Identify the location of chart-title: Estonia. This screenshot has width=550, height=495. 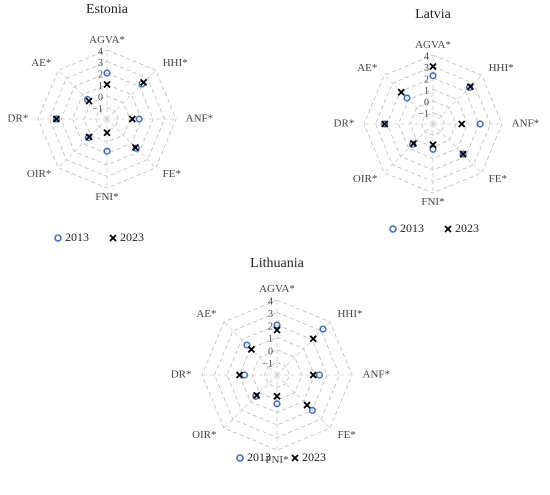
(107, 9).